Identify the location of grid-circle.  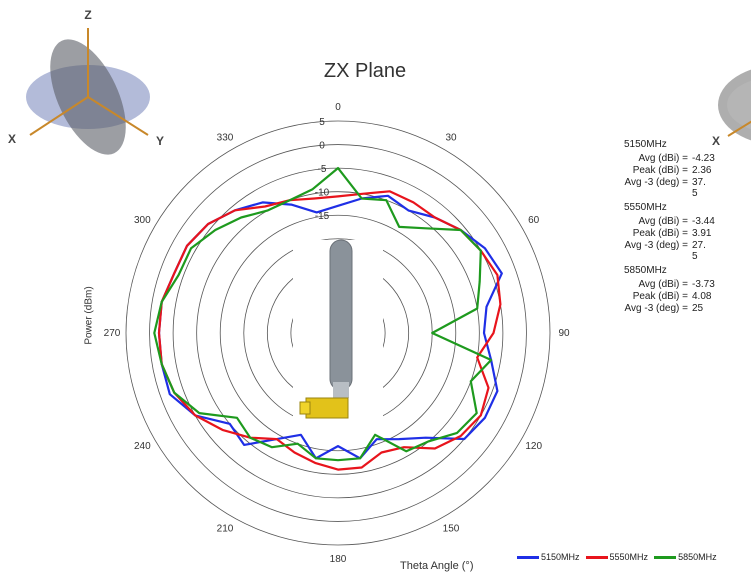
(338, 333).